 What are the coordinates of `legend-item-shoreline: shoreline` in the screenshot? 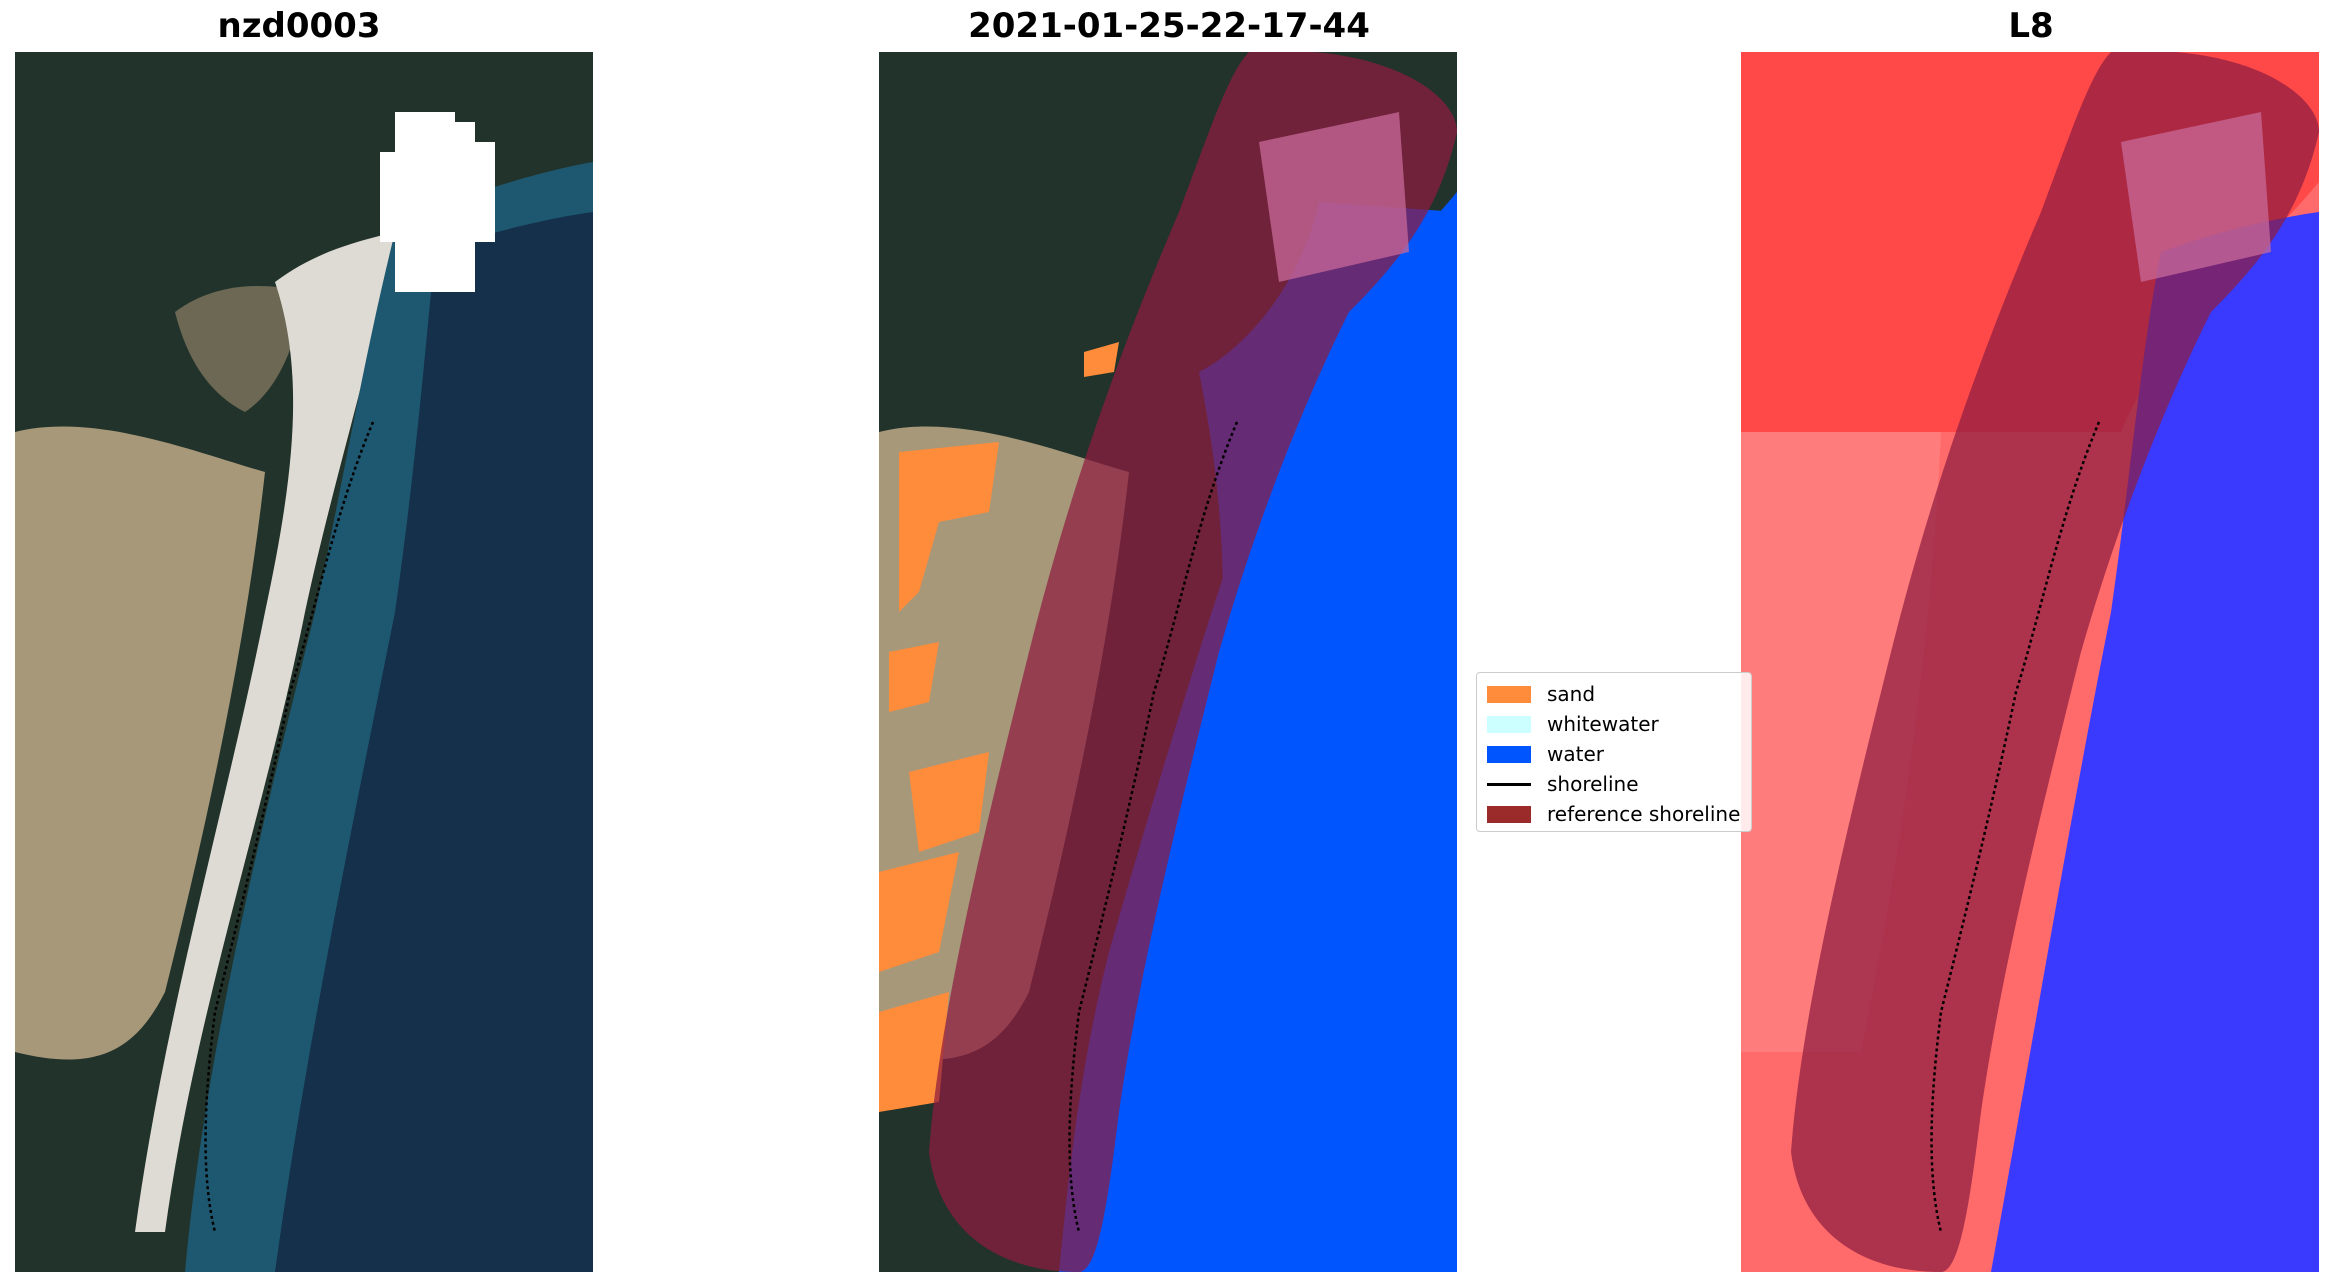 It's located at (1614, 784).